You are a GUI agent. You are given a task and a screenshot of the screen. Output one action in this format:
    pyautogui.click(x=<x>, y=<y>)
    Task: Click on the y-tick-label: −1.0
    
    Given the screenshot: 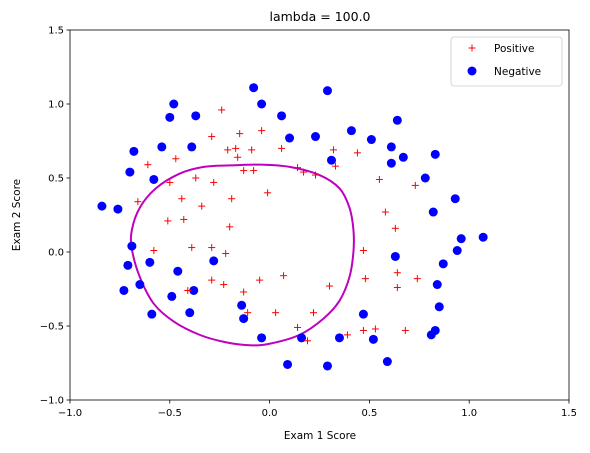 What is the action you would take?
    pyautogui.click(x=52, y=401)
    